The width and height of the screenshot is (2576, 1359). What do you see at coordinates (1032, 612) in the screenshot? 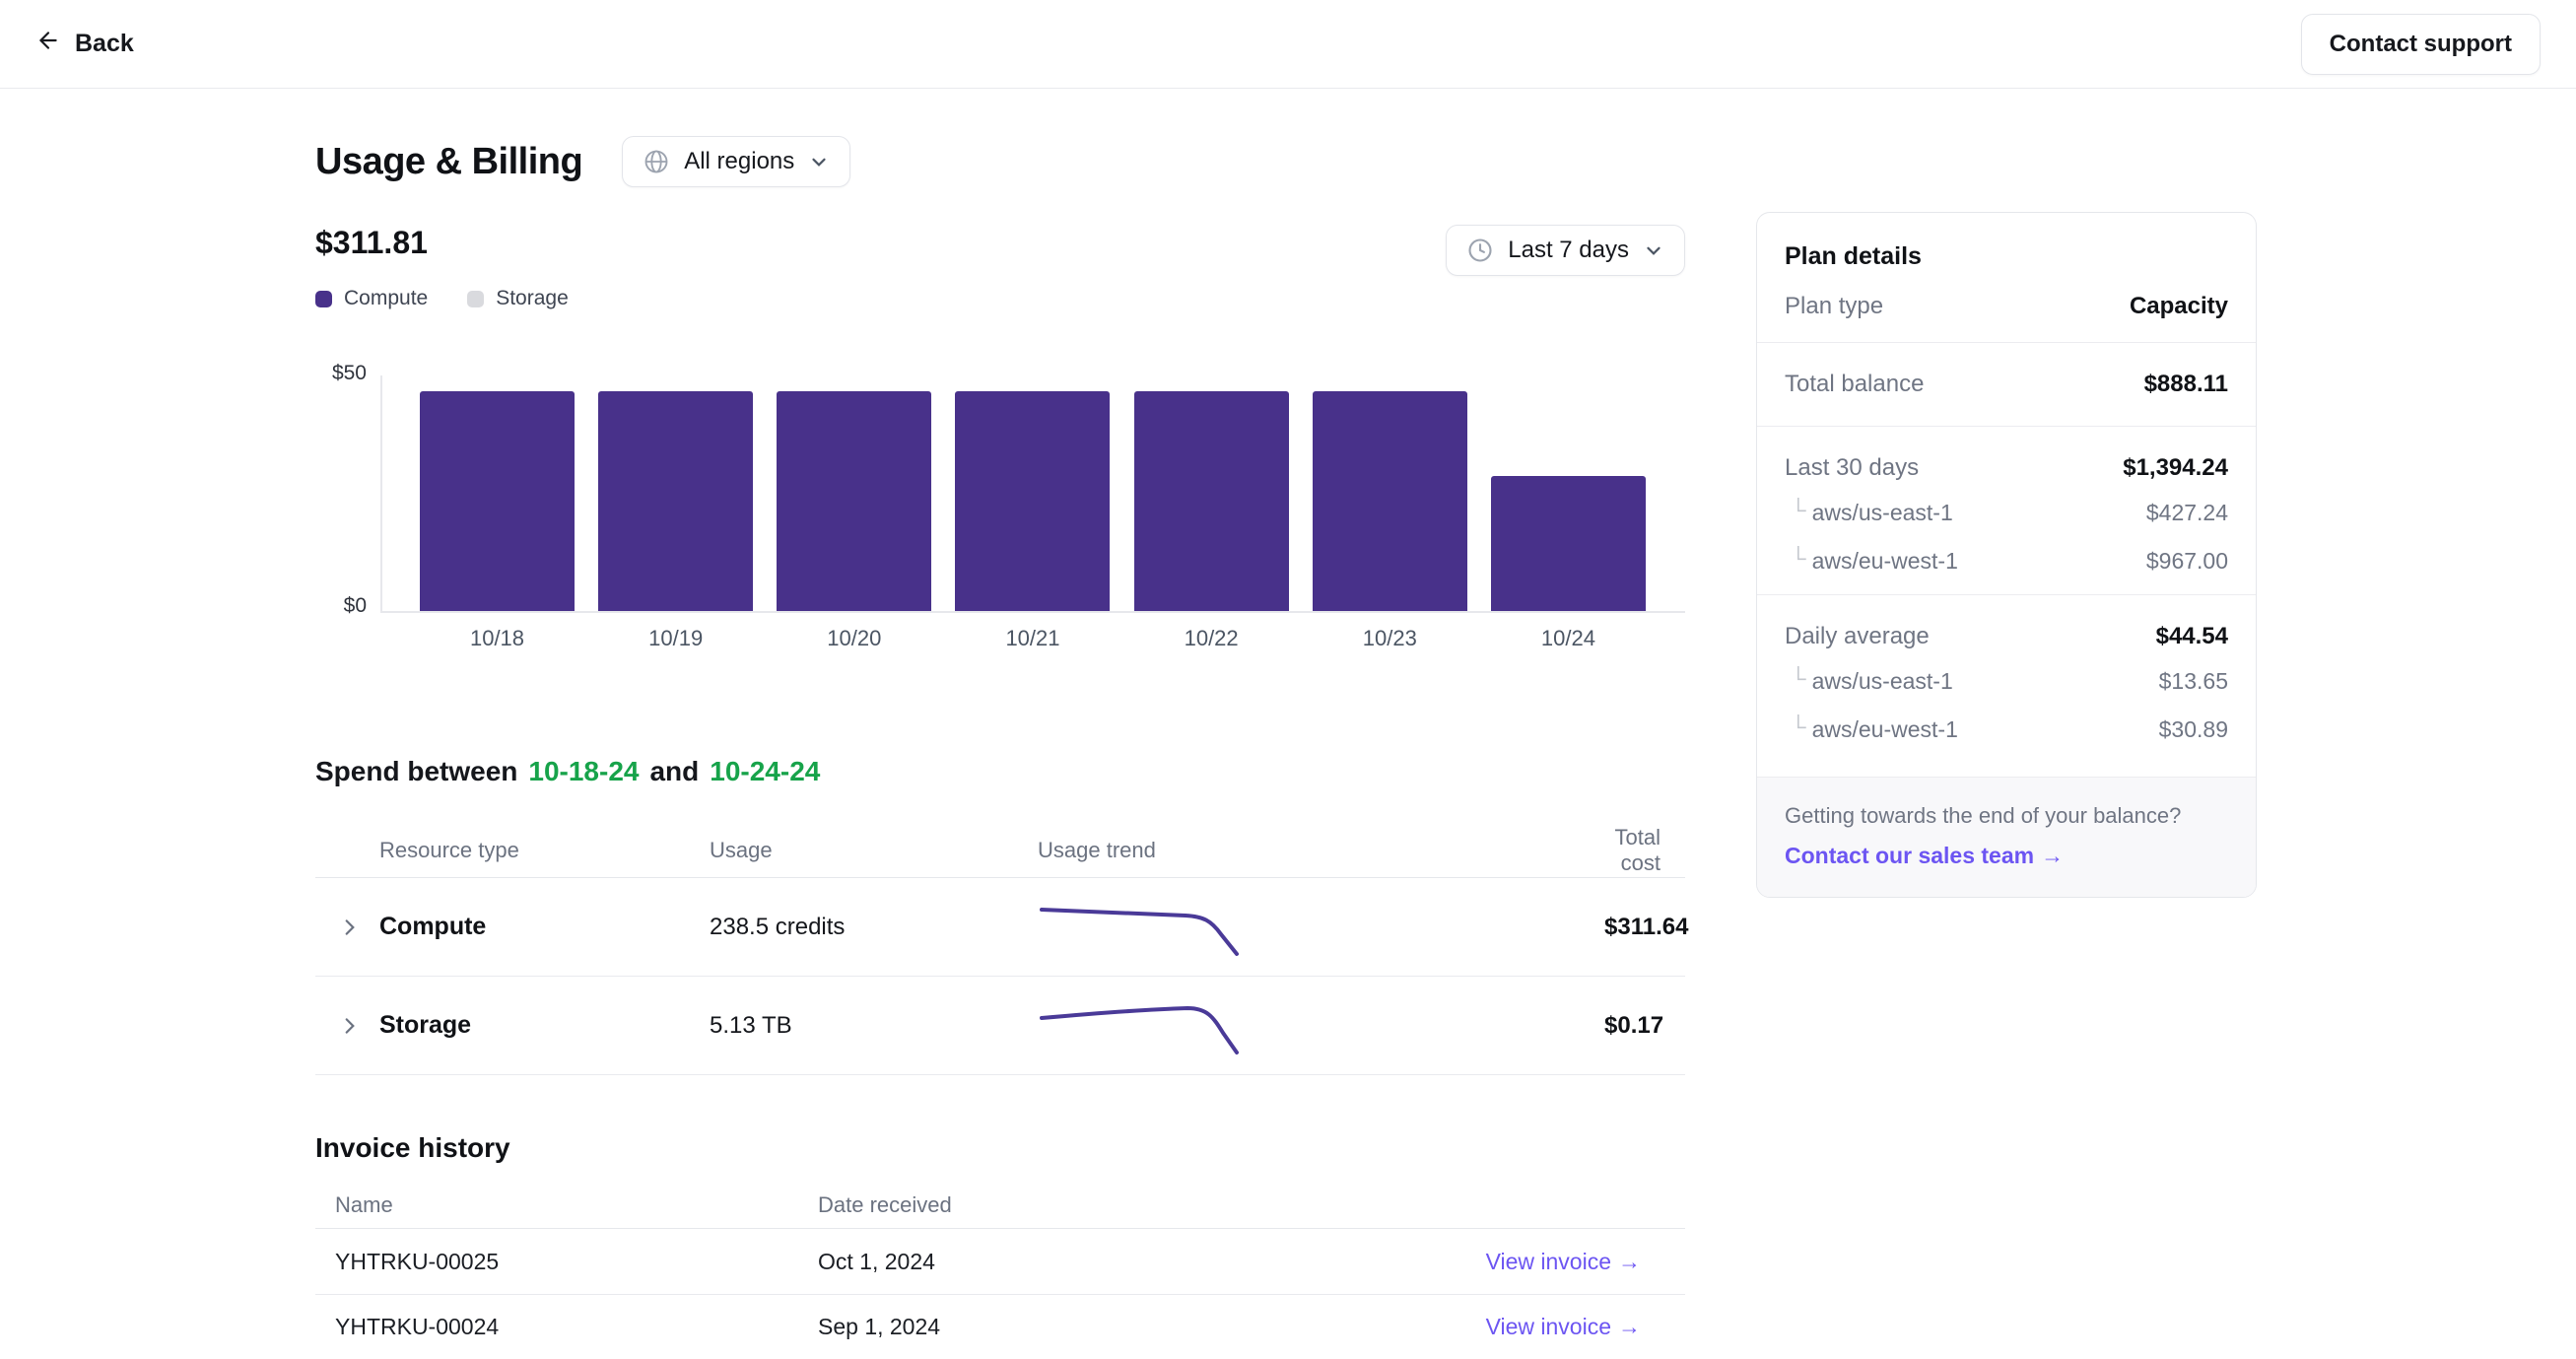
I see `x-axis-line` at bounding box center [1032, 612].